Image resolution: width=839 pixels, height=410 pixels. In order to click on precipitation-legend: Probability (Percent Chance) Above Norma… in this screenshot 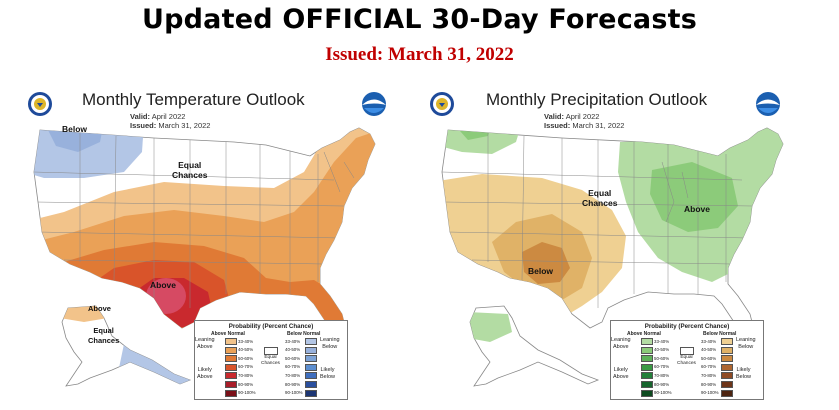, I will do `click(687, 360)`.